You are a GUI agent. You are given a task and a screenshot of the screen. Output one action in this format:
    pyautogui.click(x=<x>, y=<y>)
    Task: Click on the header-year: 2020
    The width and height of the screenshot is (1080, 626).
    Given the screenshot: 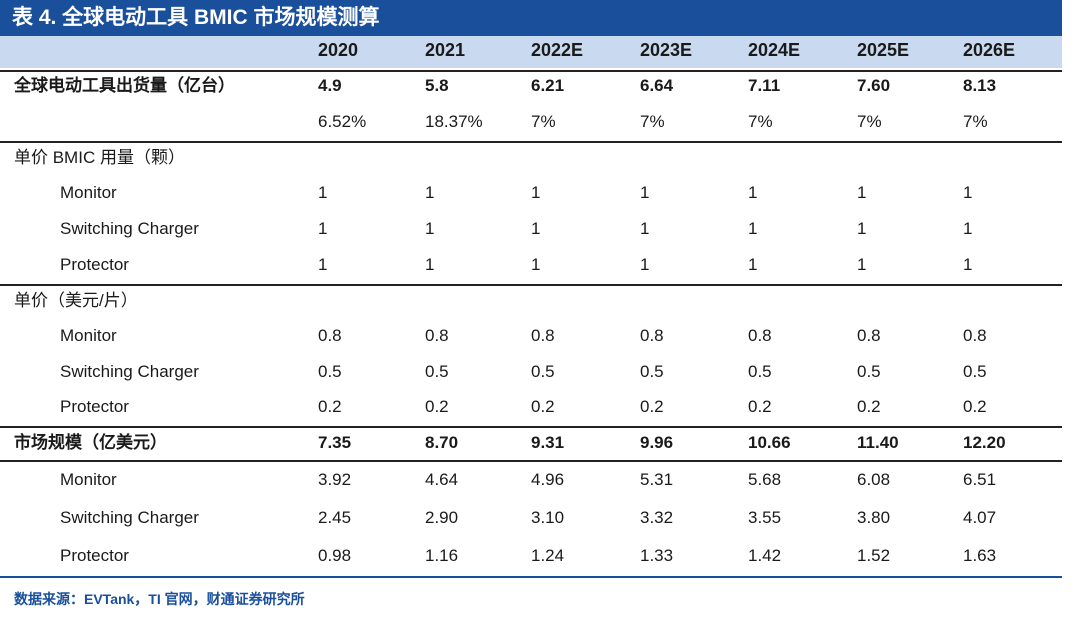 What is the action you would take?
    pyautogui.click(x=338, y=50)
    